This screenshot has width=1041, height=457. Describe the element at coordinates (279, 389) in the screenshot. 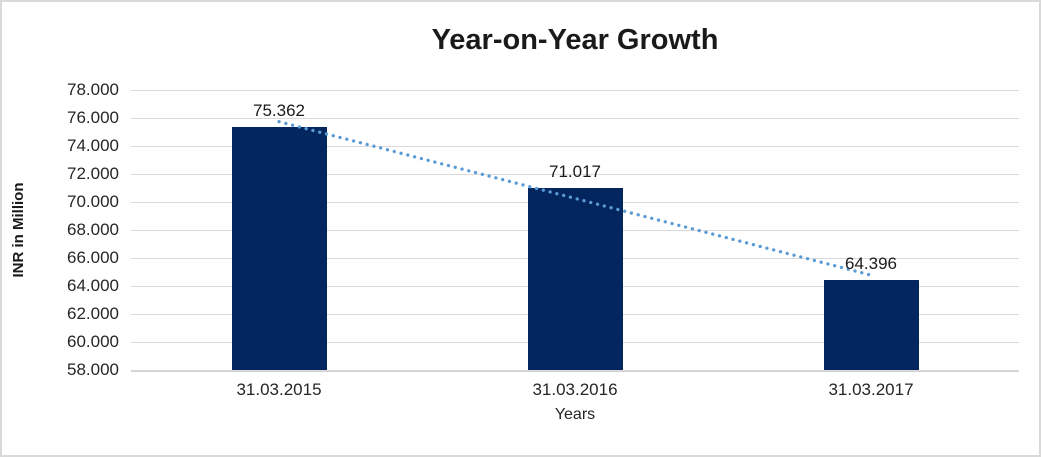

I see `x-tick-label: 31.03.2015` at that location.